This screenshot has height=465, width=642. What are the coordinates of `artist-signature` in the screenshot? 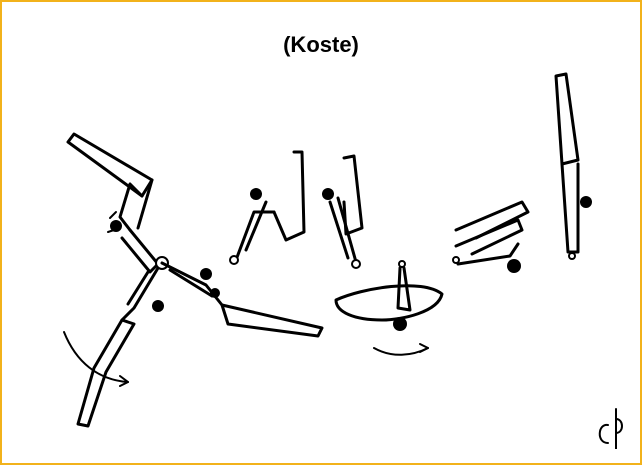 It's located at (611, 431).